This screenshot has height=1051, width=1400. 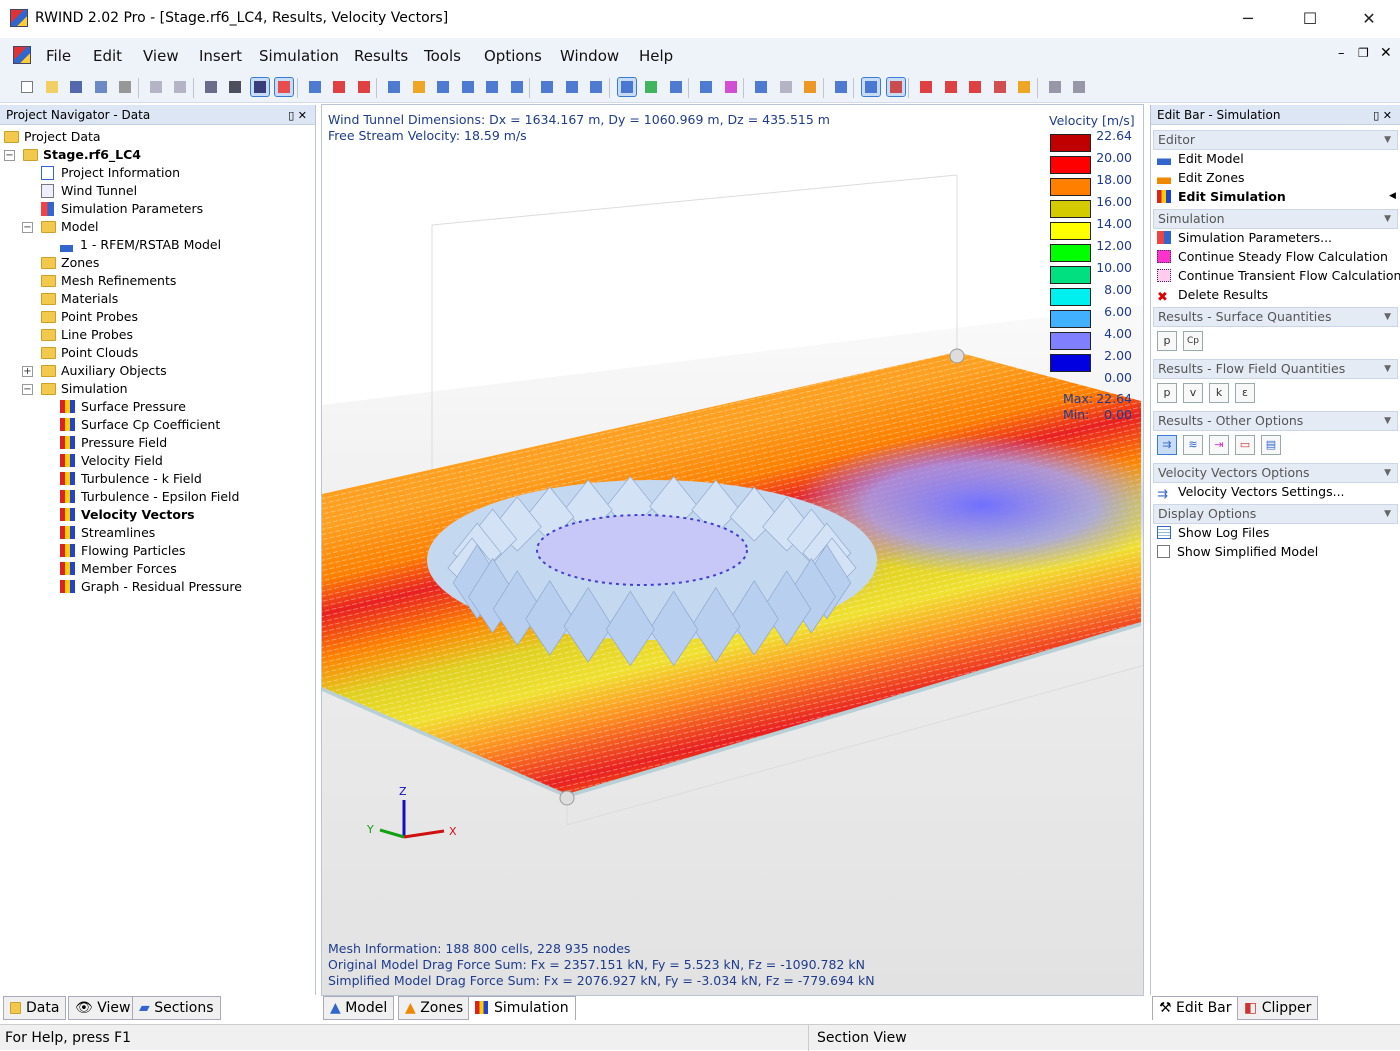 I want to click on continue-steady-item: Continue Steady Flow Calculation, so click(x=1272, y=256).